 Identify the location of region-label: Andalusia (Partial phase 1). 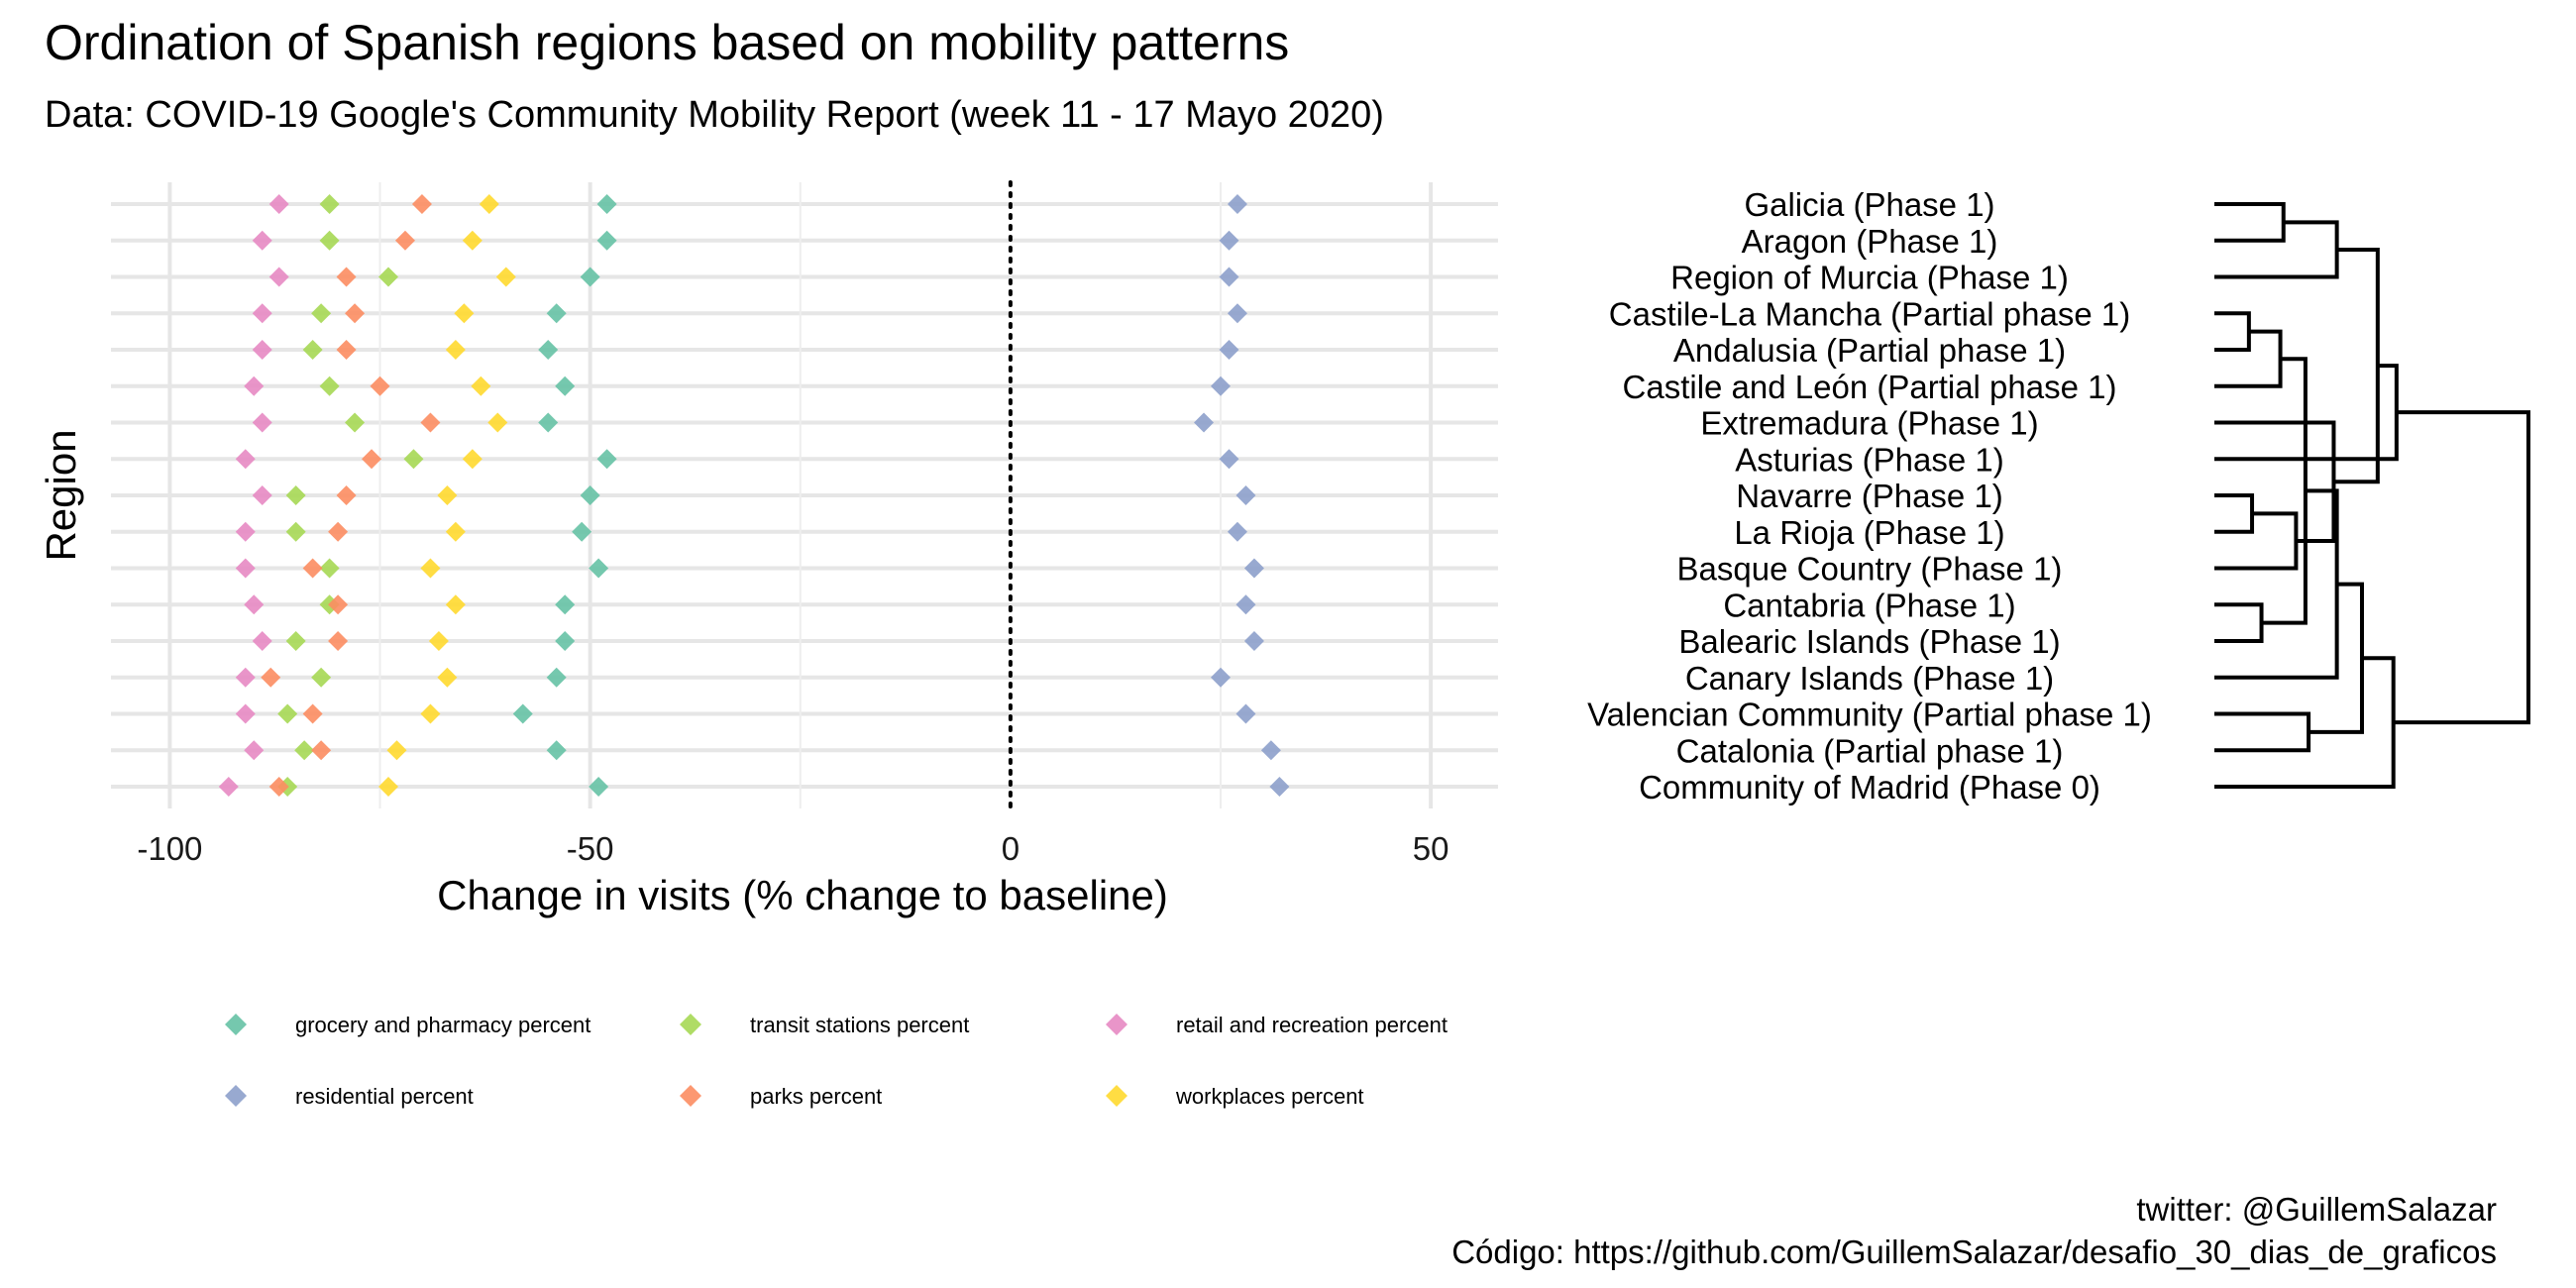
(1869, 350).